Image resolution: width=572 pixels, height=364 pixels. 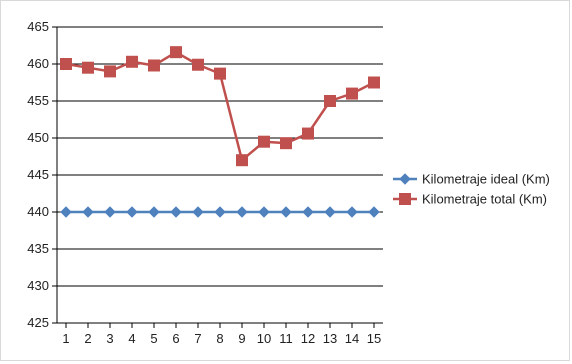 What do you see at coordinates (175, 338) in the screenshot?
I see `x-tick-label: 6` at bounding box center [175, 338].